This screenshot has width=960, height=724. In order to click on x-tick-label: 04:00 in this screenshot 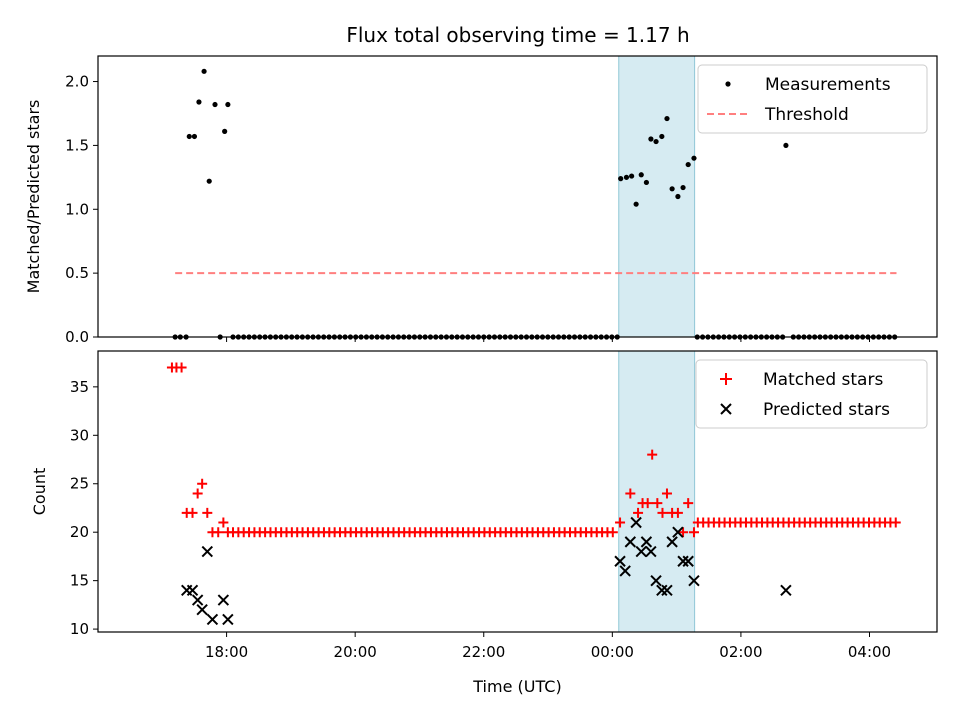, I will do `click(869, 652)`.